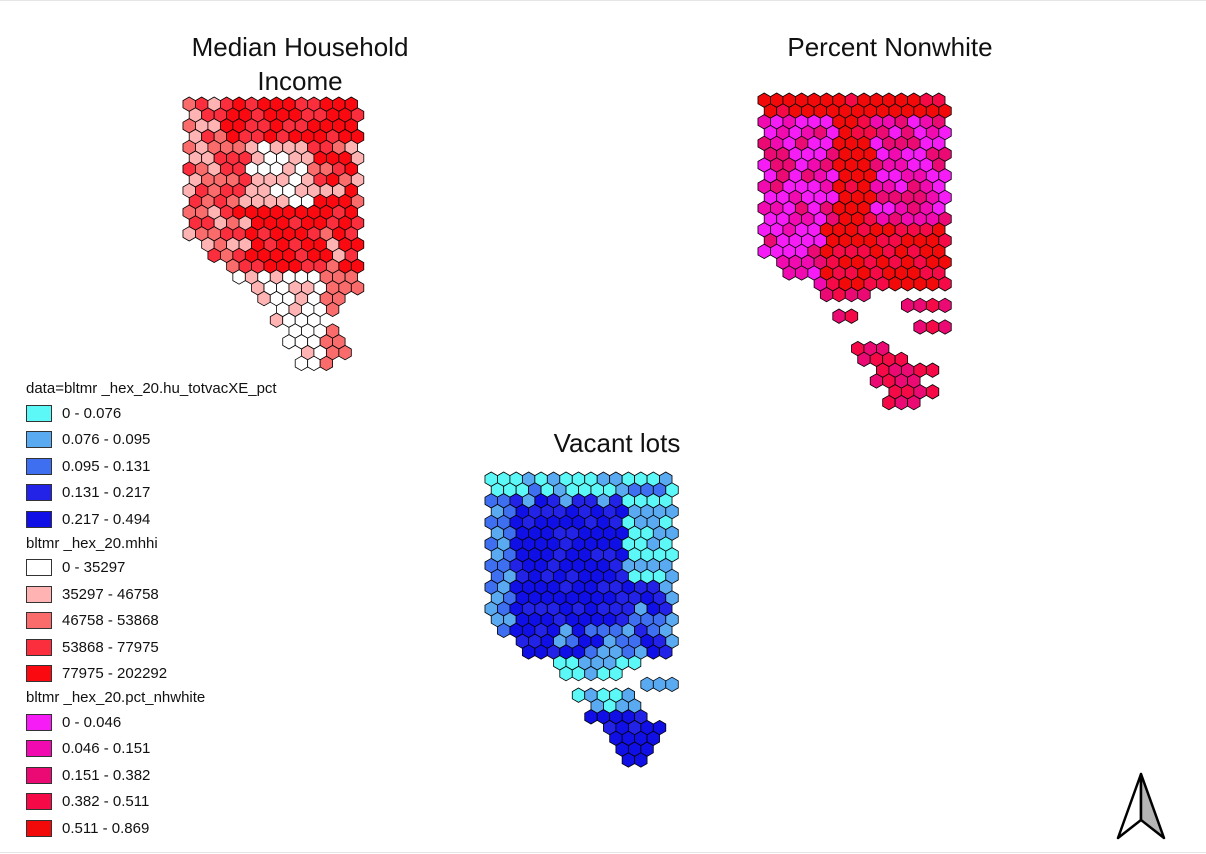 The height and width of the screenshot is (854, 1206). I want to click on legend-label: 0.217 - 0.494, so click(106, 519).